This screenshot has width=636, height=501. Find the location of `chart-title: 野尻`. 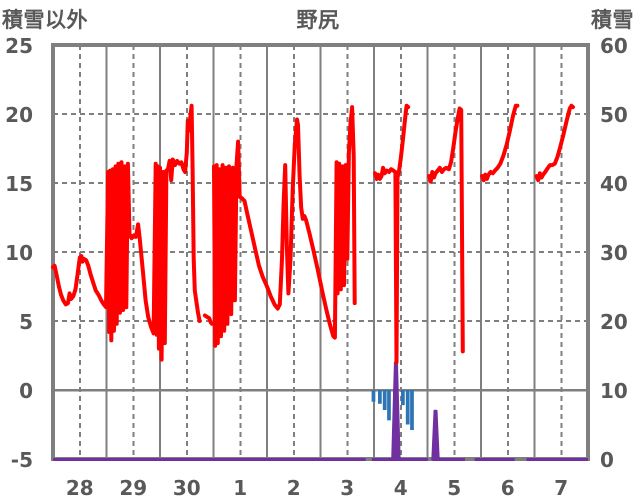

chart-title: 野尻 is located at coordinates (318, 20).